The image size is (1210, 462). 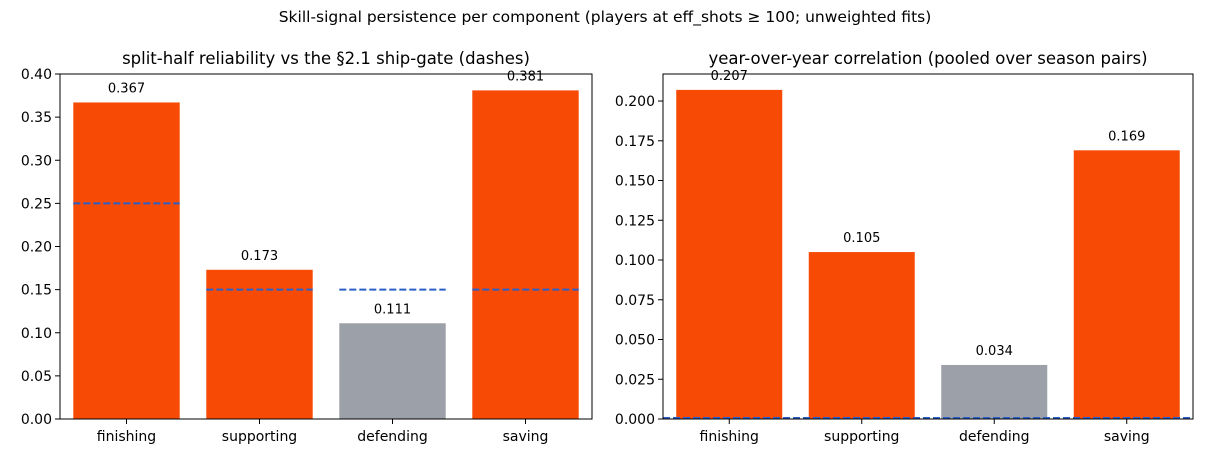 I want to click on y-tick-label: 0.25, so click(x=36, y=204).